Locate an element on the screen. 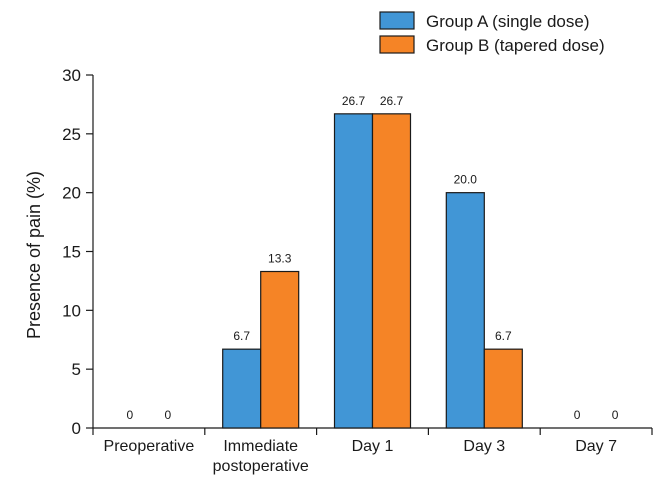  x-category-label: Immediate is located at coordinates (260, 446).